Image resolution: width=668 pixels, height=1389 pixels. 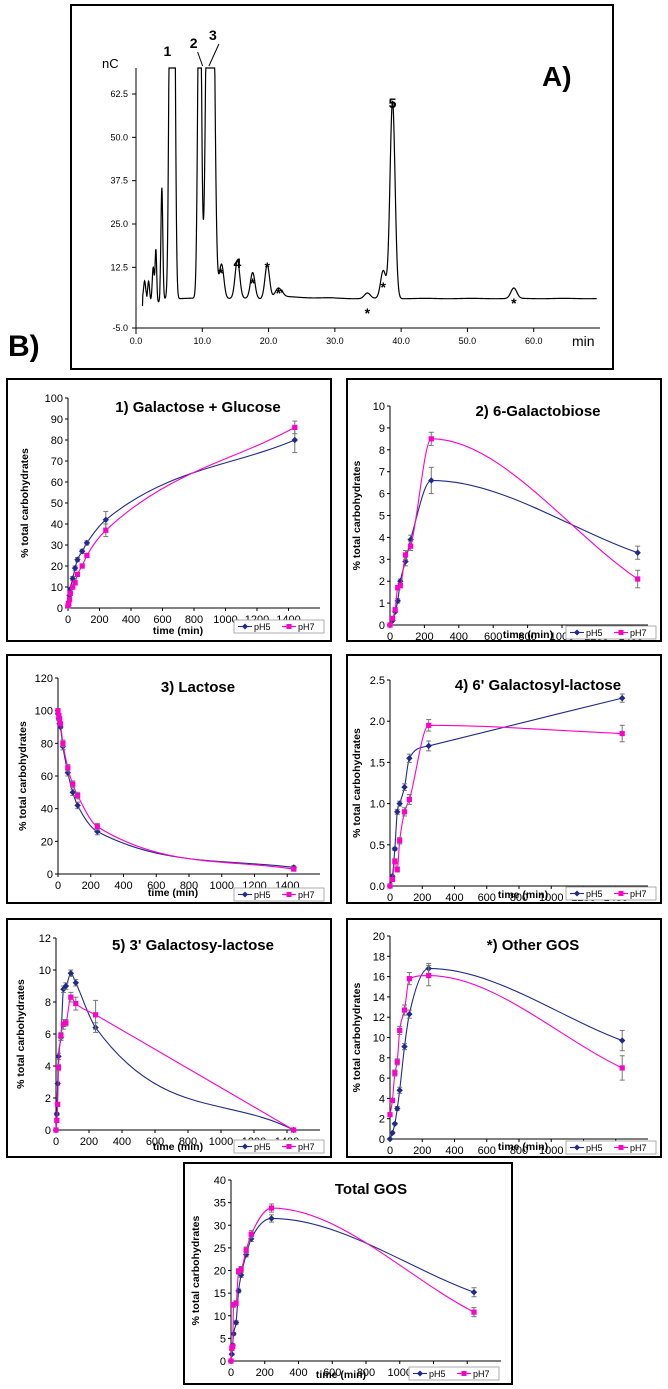 What do you see at coordinates (382, 560) in the screenshot?
I see `y-tick-label: 3` at bounding box center [382, 560].